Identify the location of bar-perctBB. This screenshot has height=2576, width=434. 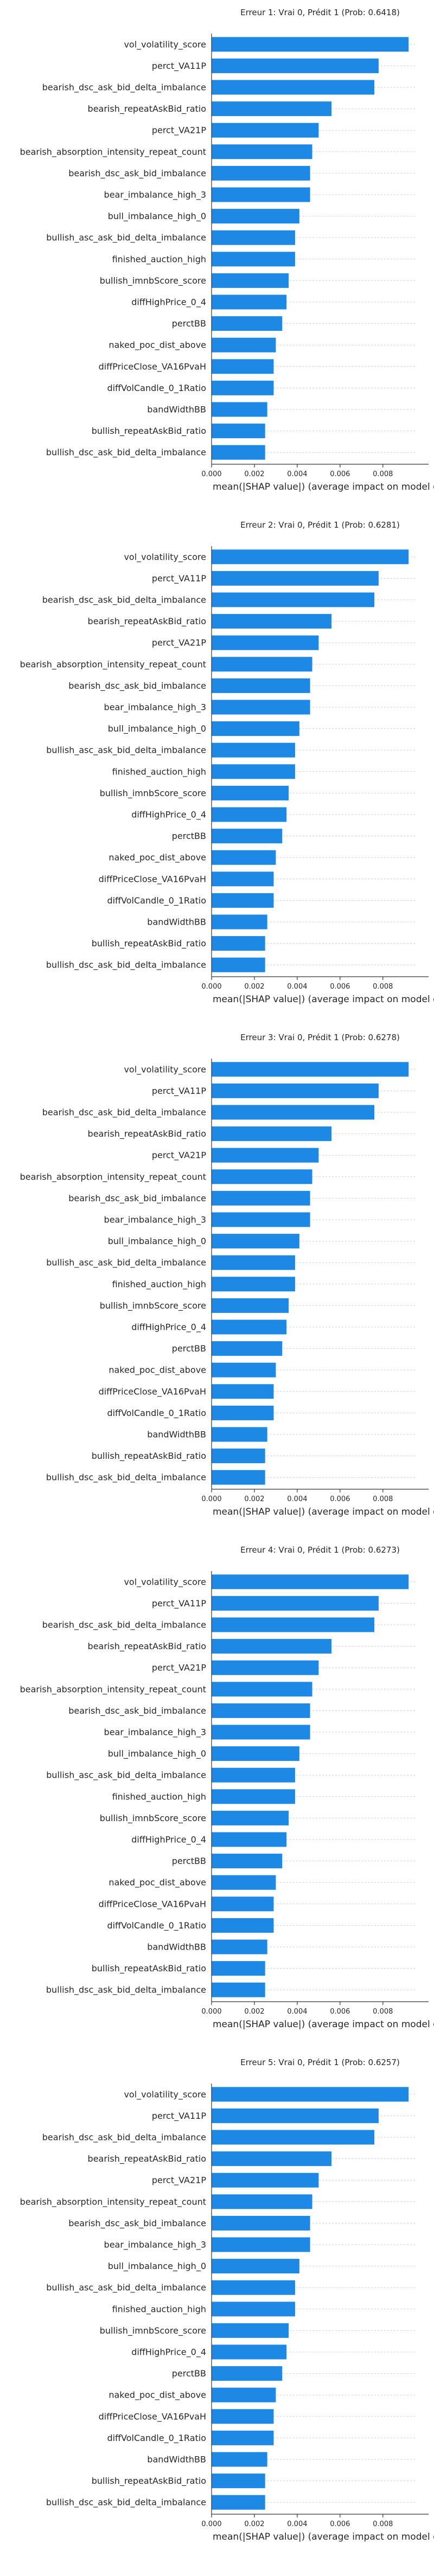
(247, 1861).